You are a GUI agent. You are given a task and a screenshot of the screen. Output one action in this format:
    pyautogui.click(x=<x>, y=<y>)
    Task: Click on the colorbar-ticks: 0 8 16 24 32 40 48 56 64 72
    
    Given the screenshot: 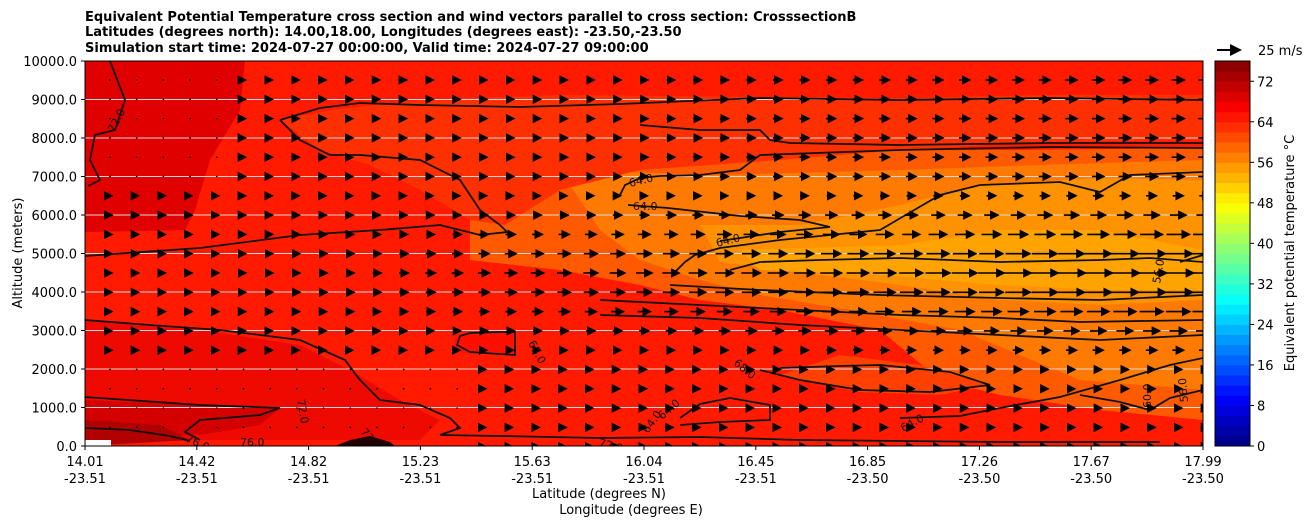 What is the action you would take?
    pyautogui.click(x=1262, y=265)
    